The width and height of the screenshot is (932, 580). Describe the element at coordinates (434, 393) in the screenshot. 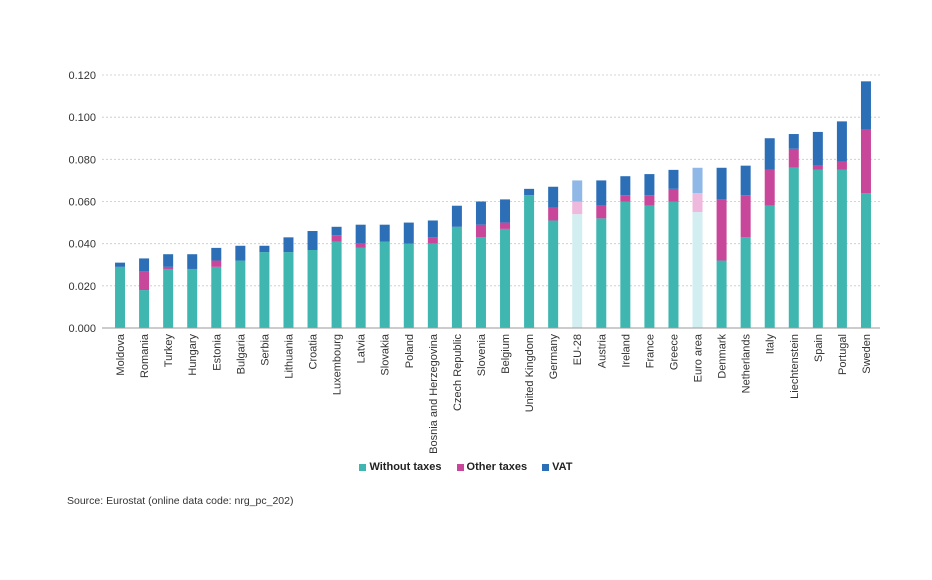

I see `x-tick-label: Bosnia and Herzegovina` at that location.